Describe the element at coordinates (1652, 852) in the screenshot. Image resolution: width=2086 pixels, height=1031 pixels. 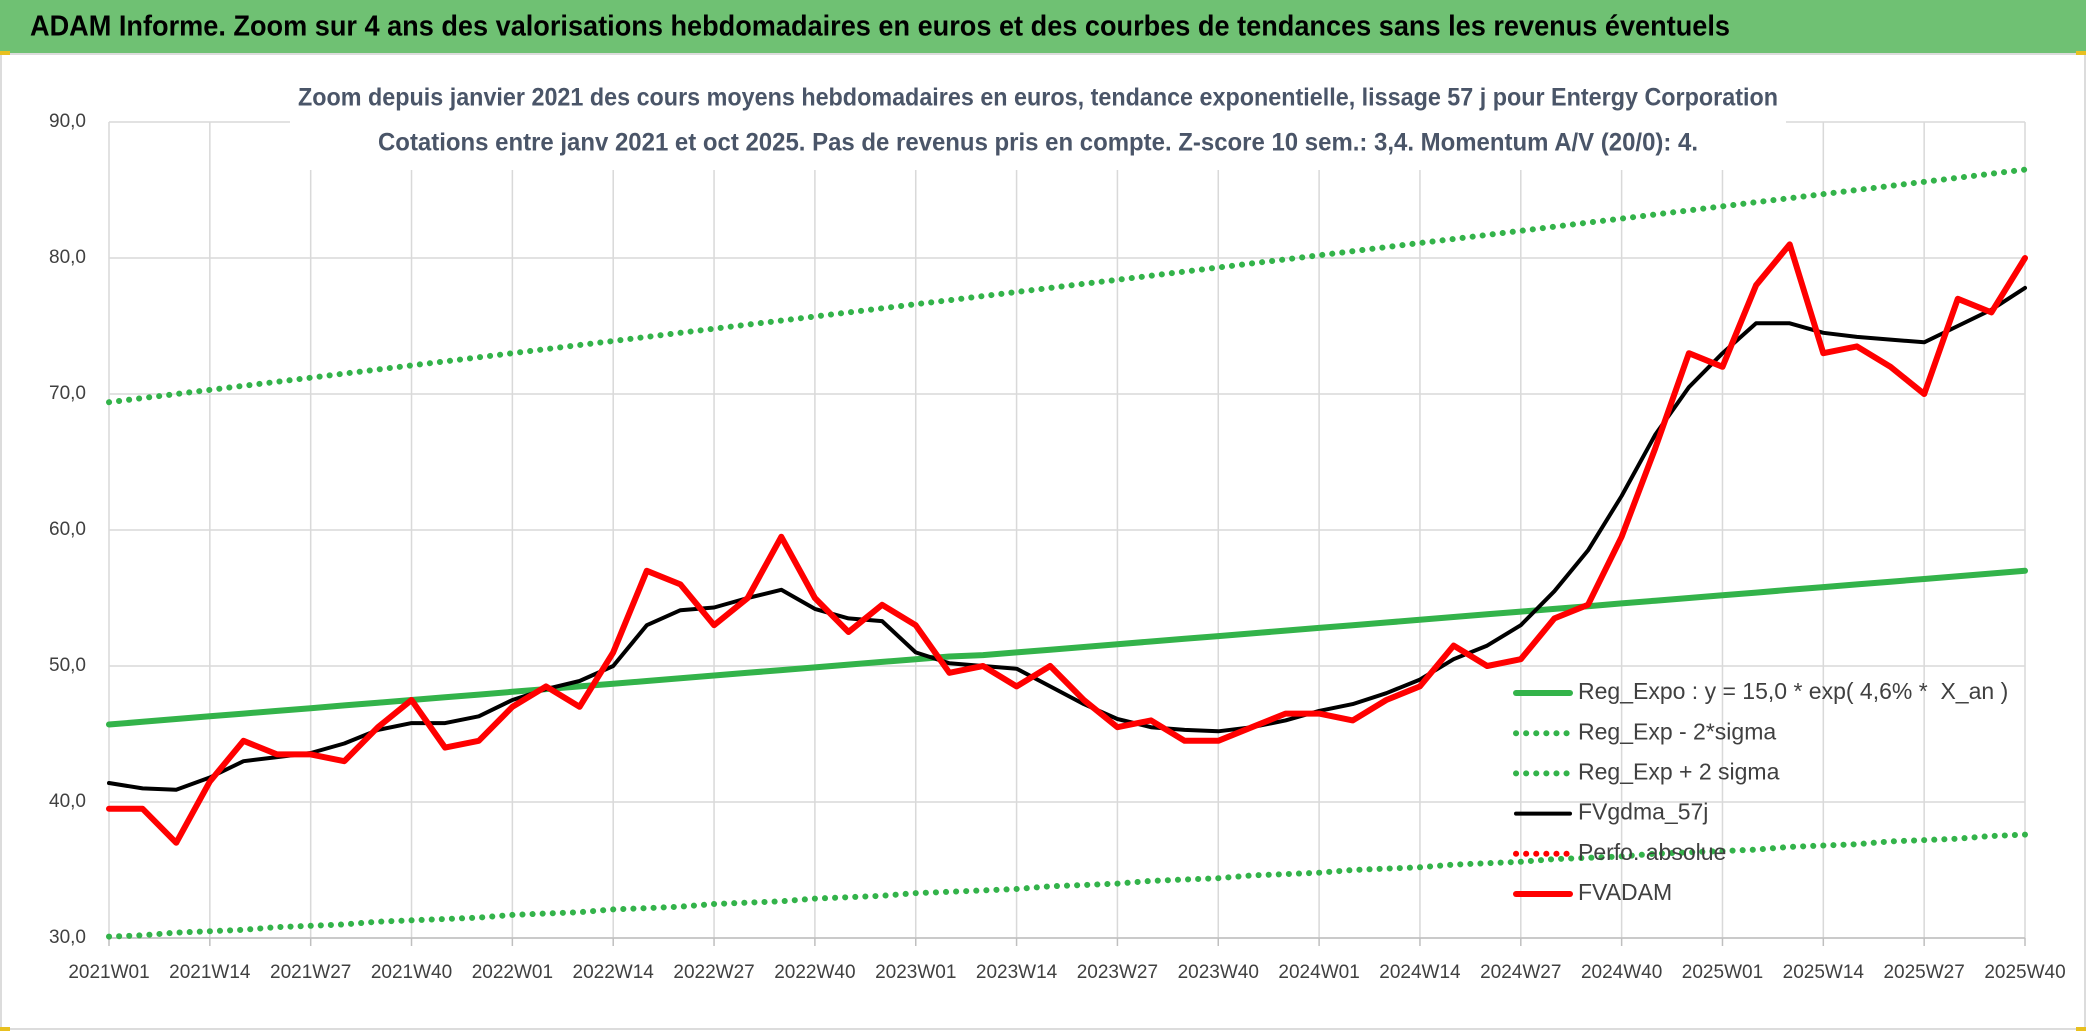
I see `legend-label: Perfo. absolue` at that location.